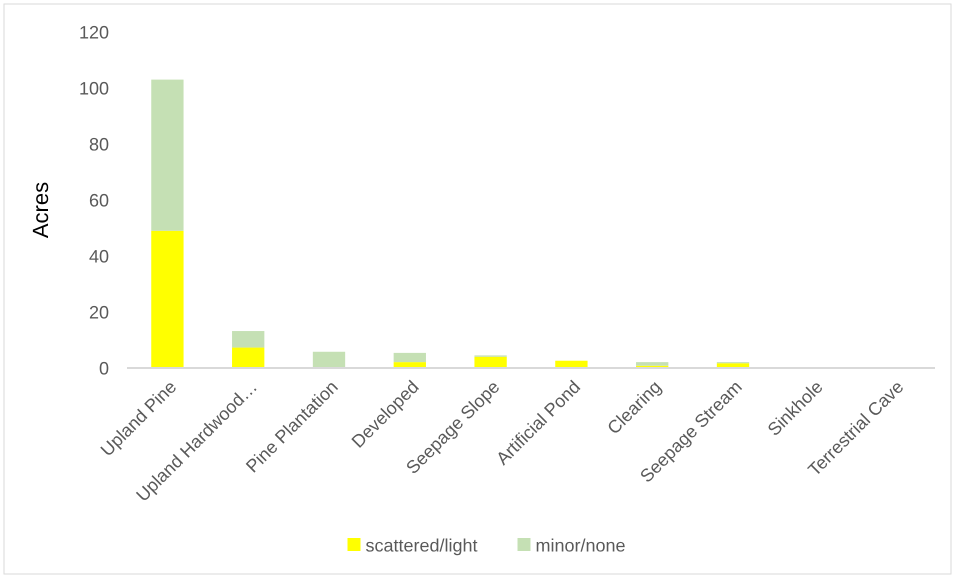  What do you see at coordinates (98, 256) in the screenshot?
I see `y-tick-label: 40` at bounding box center [98, 256].